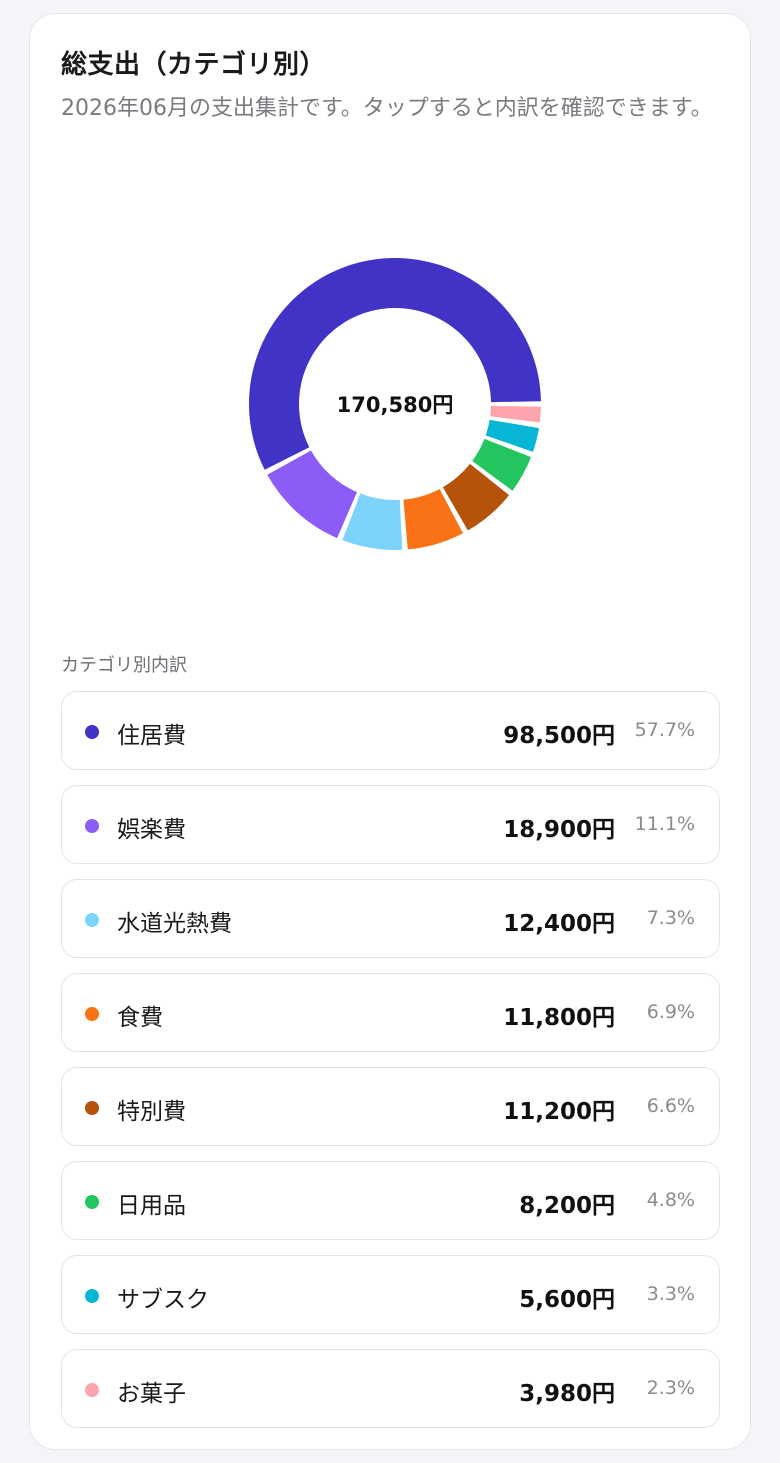 This screenshot has height=1463, width=780. What do you see at coordinates (390, 1012) in the screenshot?
I see `breakdown-row-food: 食費 11,800円 6.9%` at bounding box center [390, 1012].